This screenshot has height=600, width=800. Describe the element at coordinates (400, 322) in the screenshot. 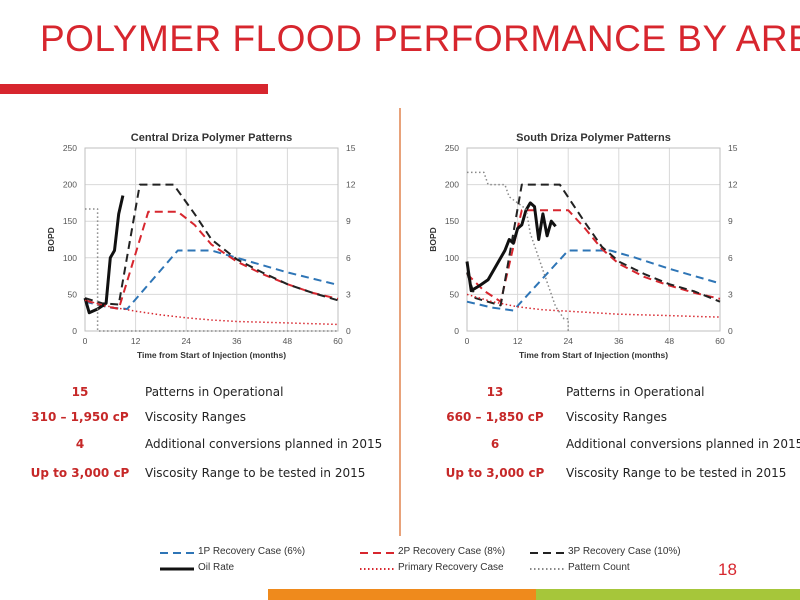

I see `column-divider` at that location.